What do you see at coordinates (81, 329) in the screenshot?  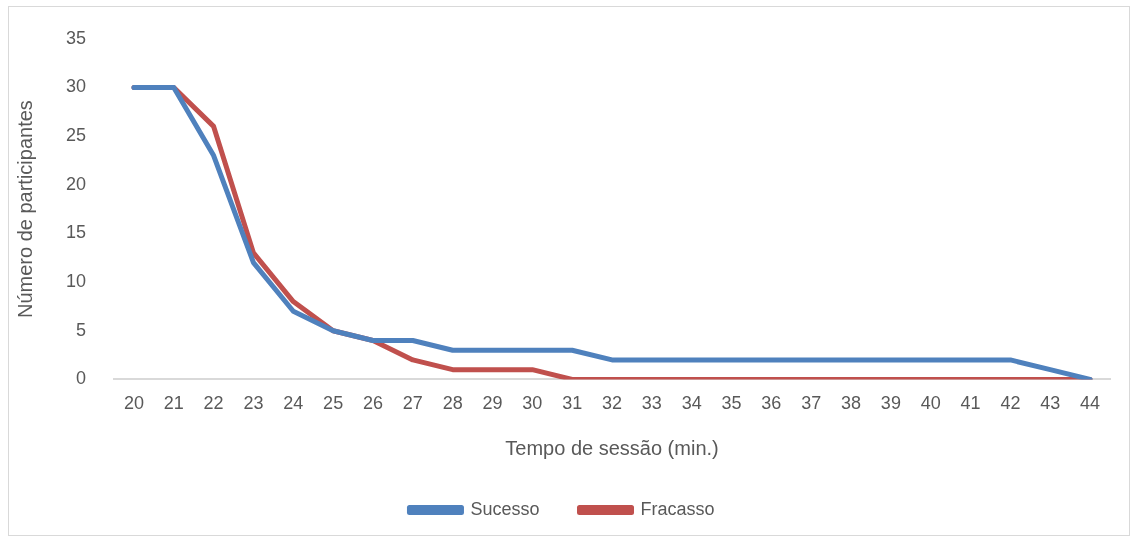 I see `y-tick-label: 5` at bounding box center [81, 329].